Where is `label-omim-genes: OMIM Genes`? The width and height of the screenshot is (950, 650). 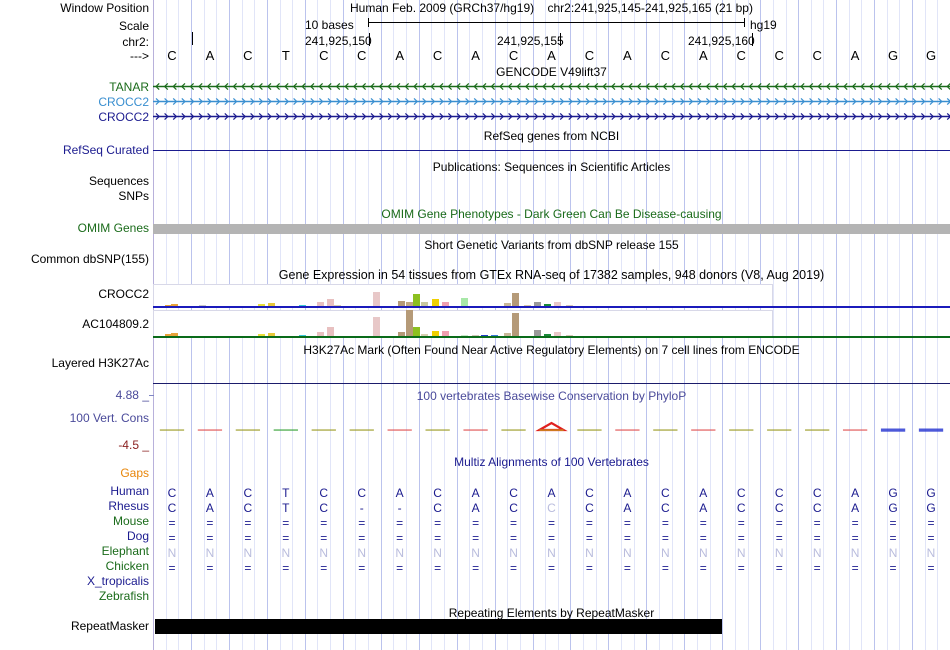
label-omim-genes: OMIM Genes is located at coordinates (113, 228).